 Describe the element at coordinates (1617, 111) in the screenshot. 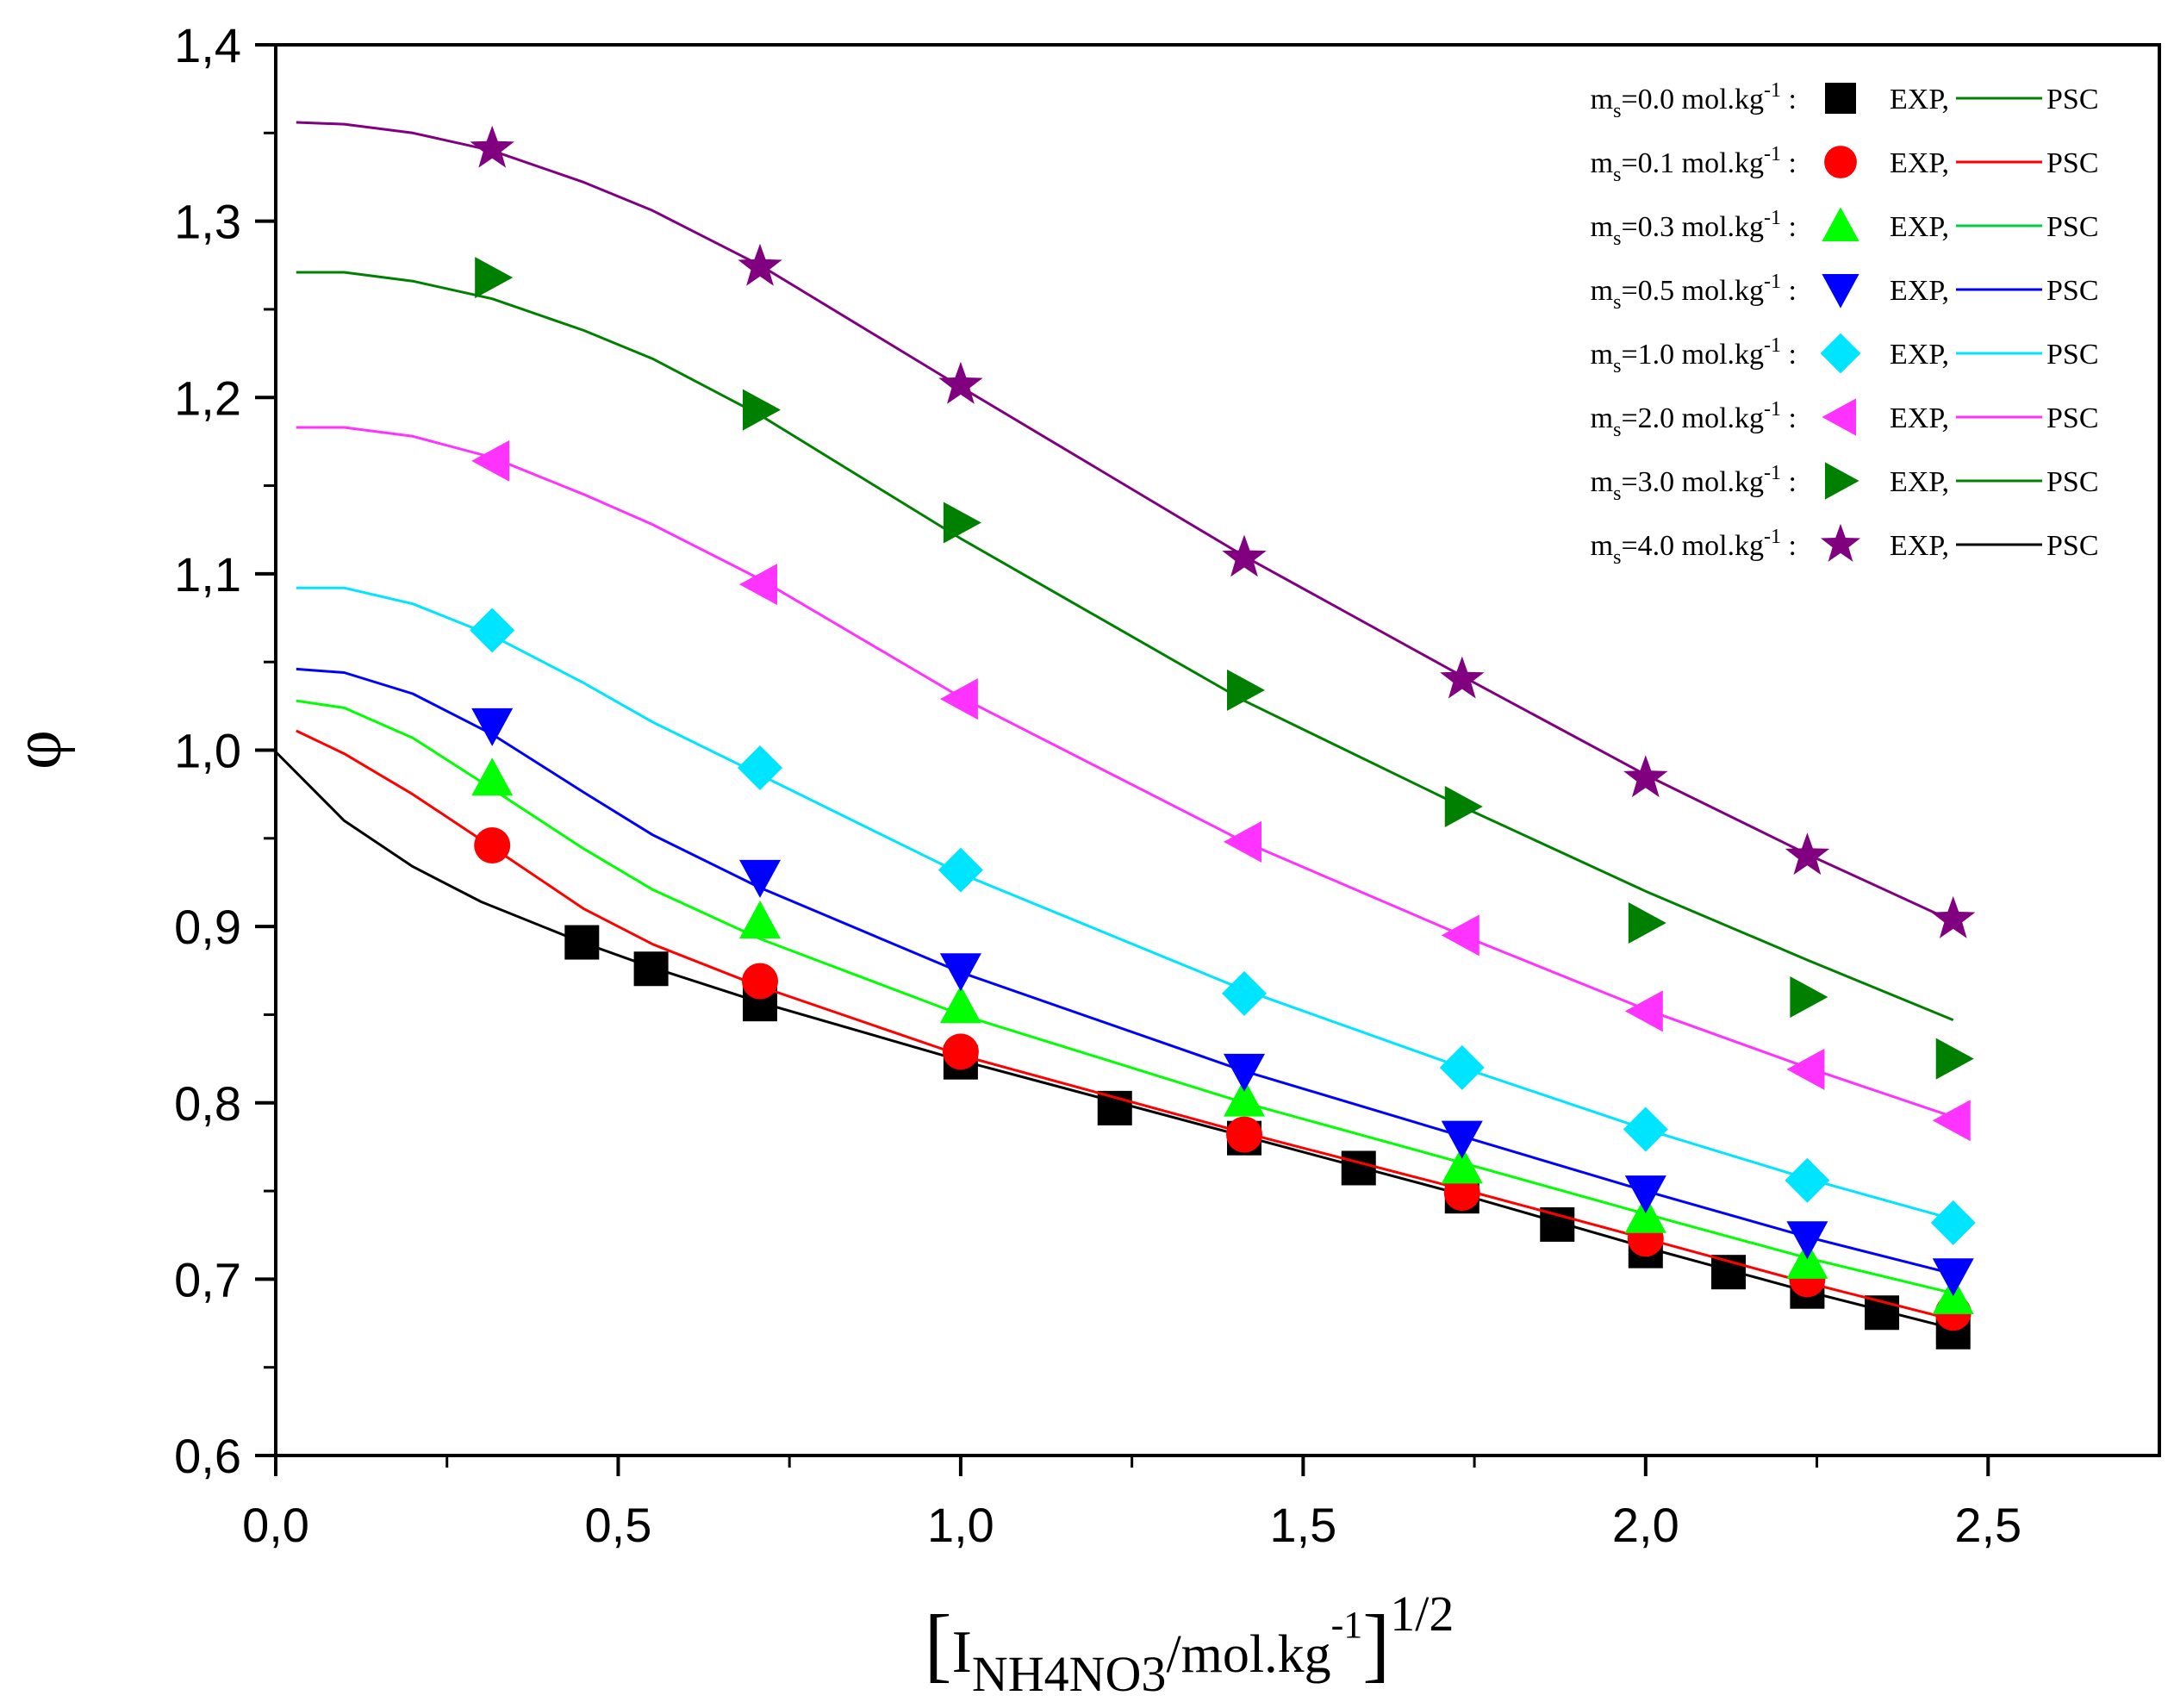

I see `legend-label-0-part-1: s` at that location.